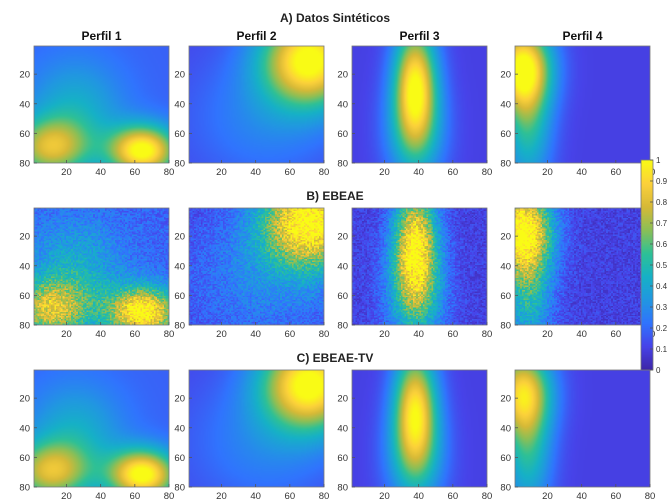  I want to click on colorbar-tick-label: 0.8, so click(662, 202).